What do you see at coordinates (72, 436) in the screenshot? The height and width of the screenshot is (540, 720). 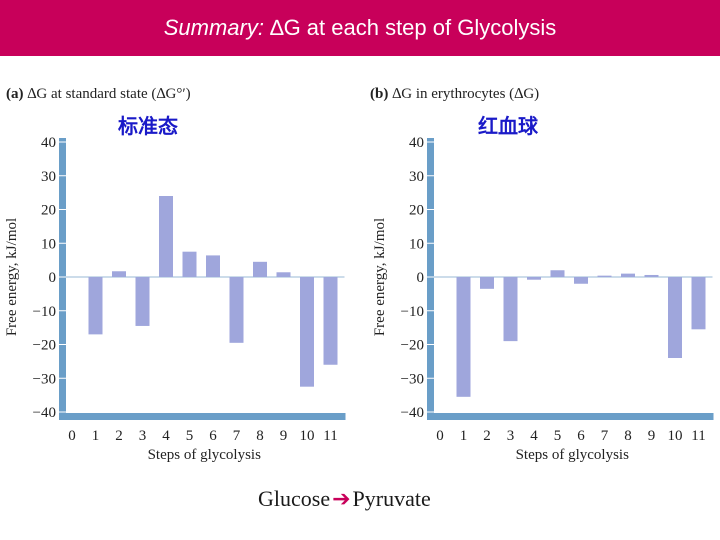 I see `chart-a-xtick-label: 0` at bounding box center [72, 436].